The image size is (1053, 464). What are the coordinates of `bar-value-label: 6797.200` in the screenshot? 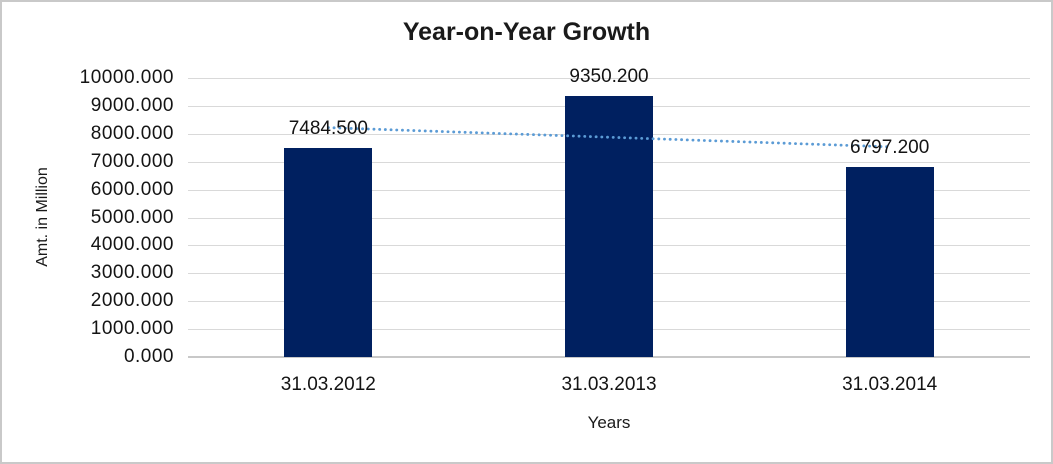 It's located at (890, 148).